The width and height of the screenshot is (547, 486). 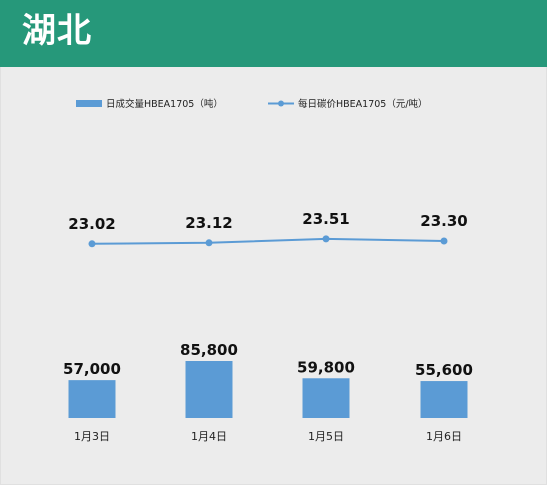 I want to click on header-bar: 湖北, so click(x=273, y=33).